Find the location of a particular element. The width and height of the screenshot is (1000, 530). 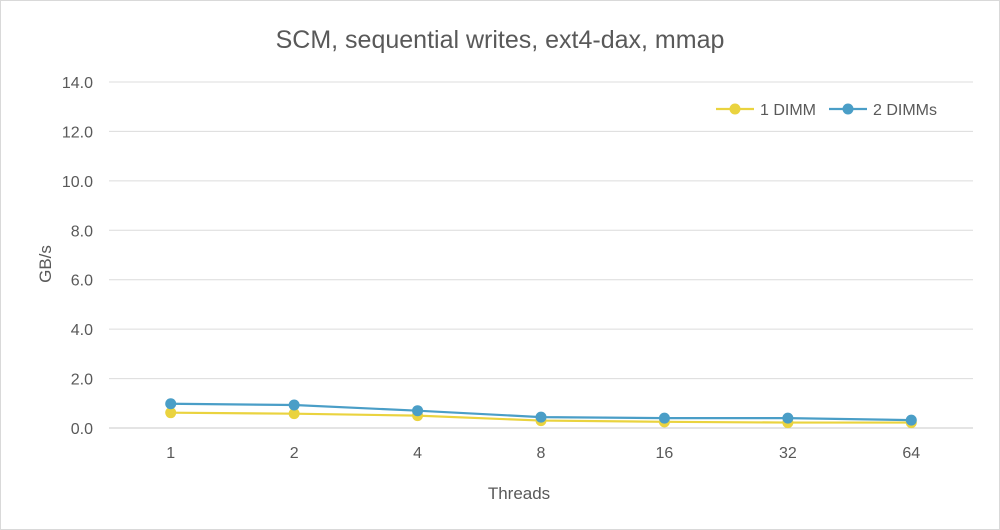

legend-item: 2 DIMMs is located at coordinates (883, 110).